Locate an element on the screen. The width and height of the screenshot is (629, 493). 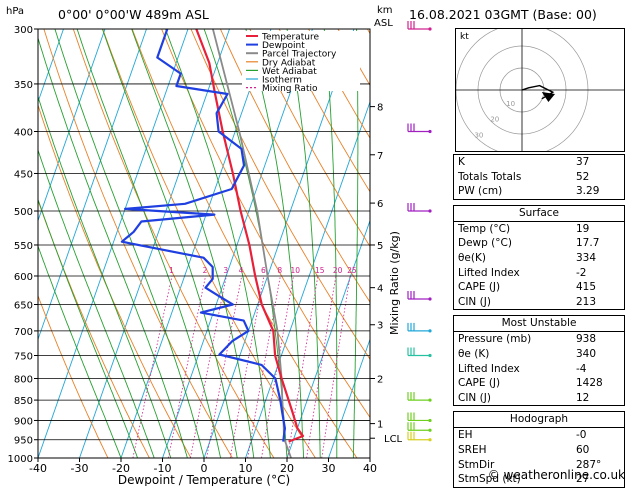
surface-index-row: Dewp (°C) 17.7 is located at coordinates (539, 243).